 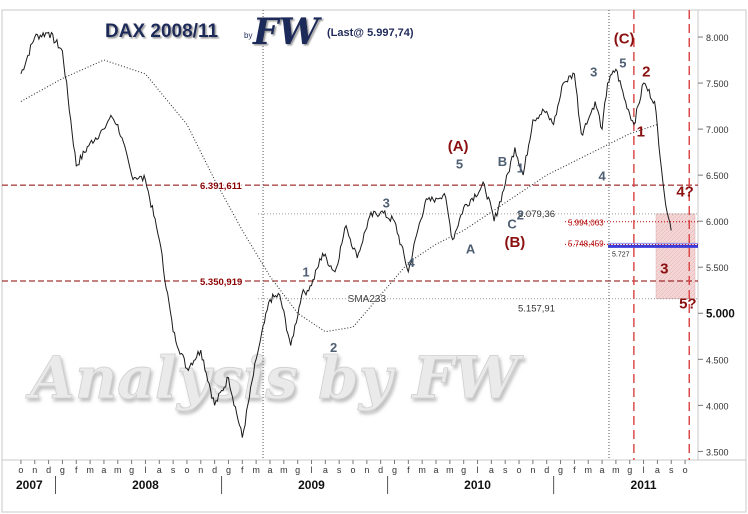 I want to click on y-tick-label: 7.000, so click(x=717, y=130).